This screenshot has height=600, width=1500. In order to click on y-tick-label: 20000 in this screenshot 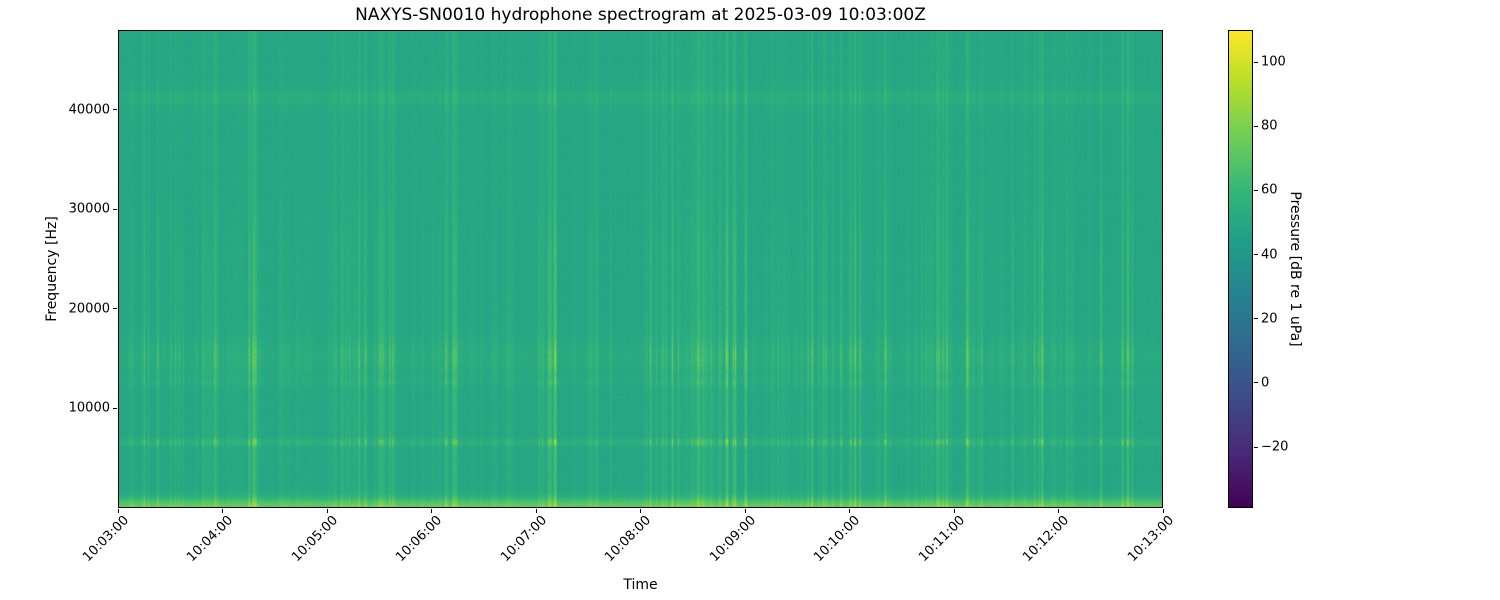, I will do `click(89, 309)`.